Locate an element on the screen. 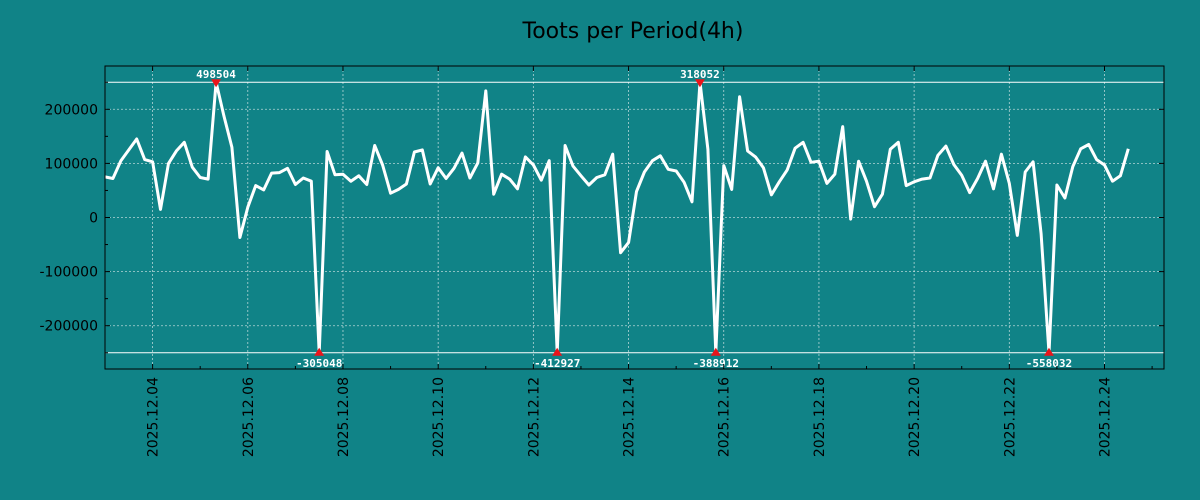 Image resolution: width=1200 pixels, height=500 pixels. x-tick-label: 2025.12.14 is located at coordinates (630, 417).